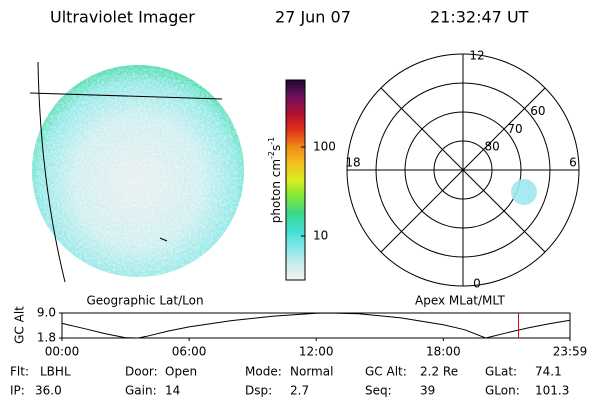 The image size is (600, 400). What do you see at coordinates (548, 372) in the screenshot?
I see `info-value: 74.1` at bounding box center [548, 372].